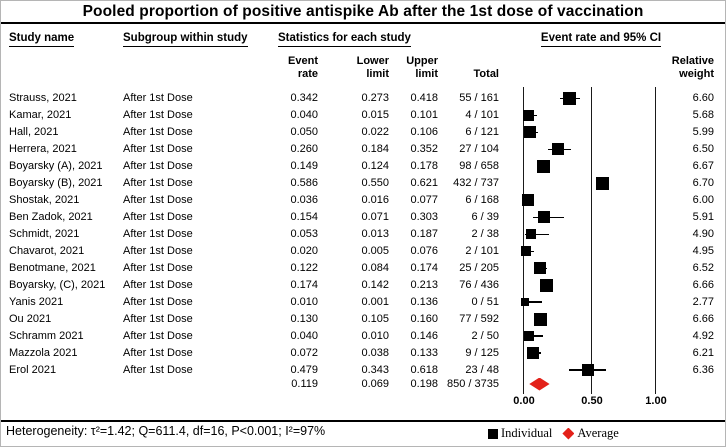 The height and width of the screenshot is (447, 726). What do you see at coordinates (363, 421) in the screenshot?
I see `footer-divider` at bounding box center [363, 421].